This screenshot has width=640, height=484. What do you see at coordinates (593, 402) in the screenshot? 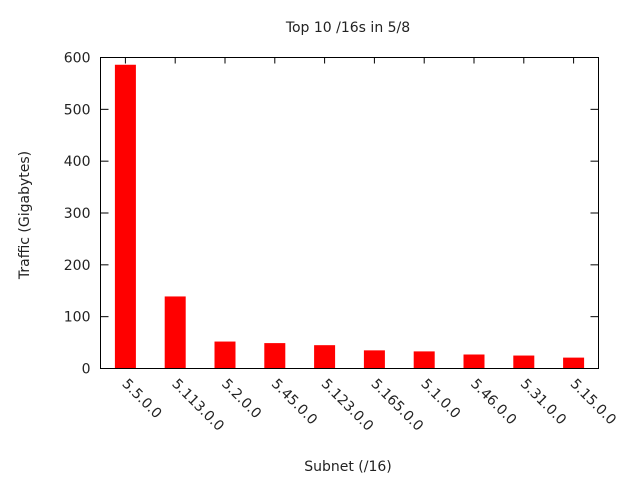
I see `x-tick-label: 5.15.0.0` at bounding box center [593, 402].